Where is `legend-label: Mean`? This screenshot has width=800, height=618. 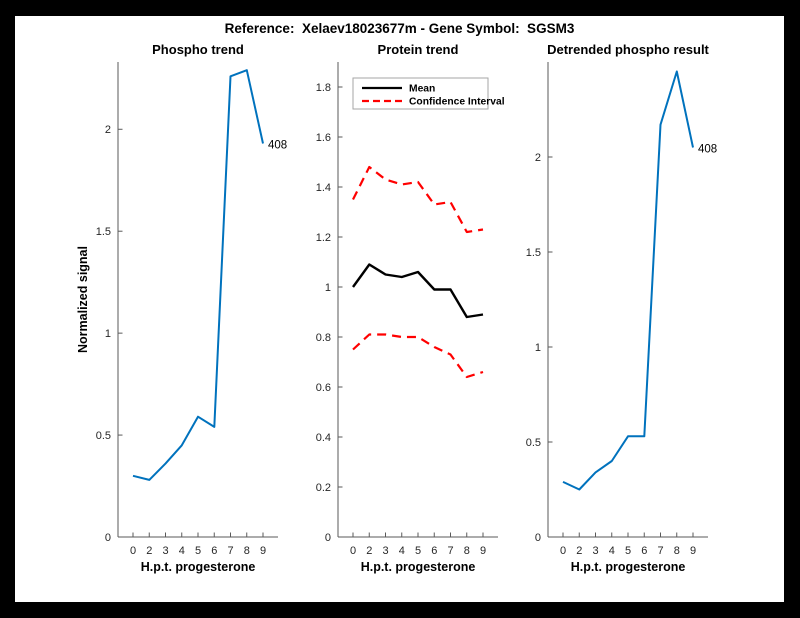 legend-label: Mean is located at coordinates (422, 89).